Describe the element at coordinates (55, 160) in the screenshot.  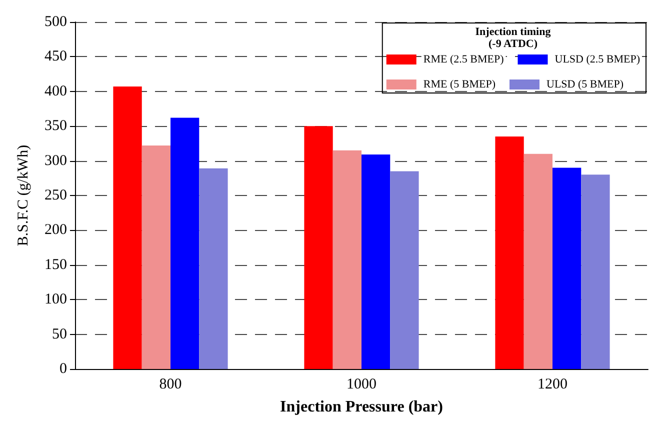
I see `y-tick-label: 300` at that location.